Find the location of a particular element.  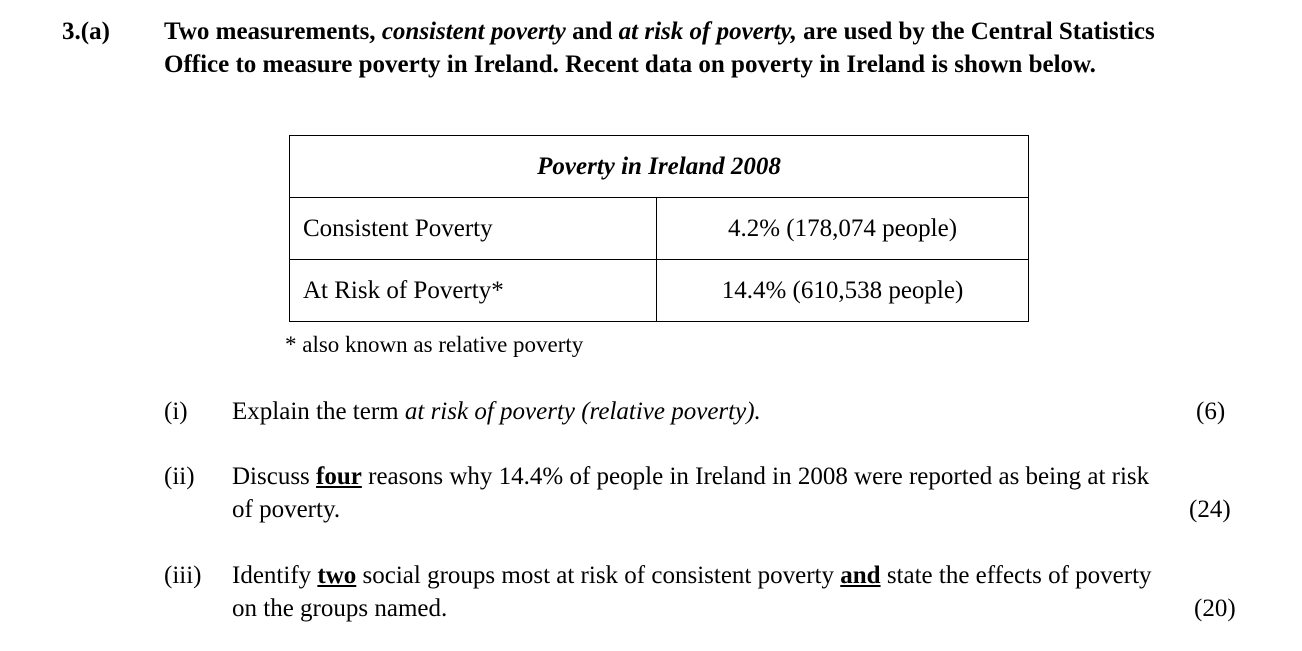

row-value-consistent-poverty: 4.2% (178,074 people) is located at coordinates (842, 228).